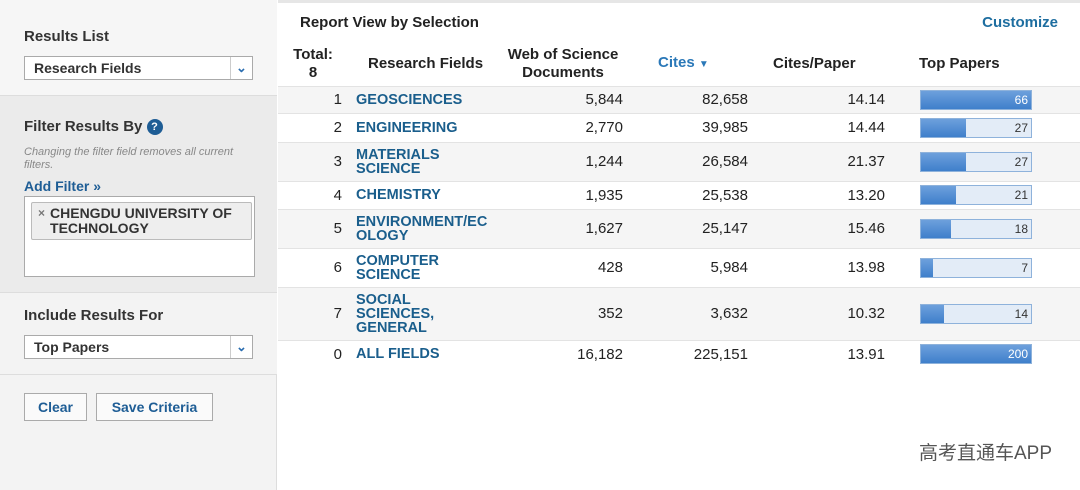 Image resolution: width=1080 pixels, height=490 pixels. What do you see at coordinates (313, 267) in the screenshot?
I see `rank-cell: 6` at bounding box center [313, 267].